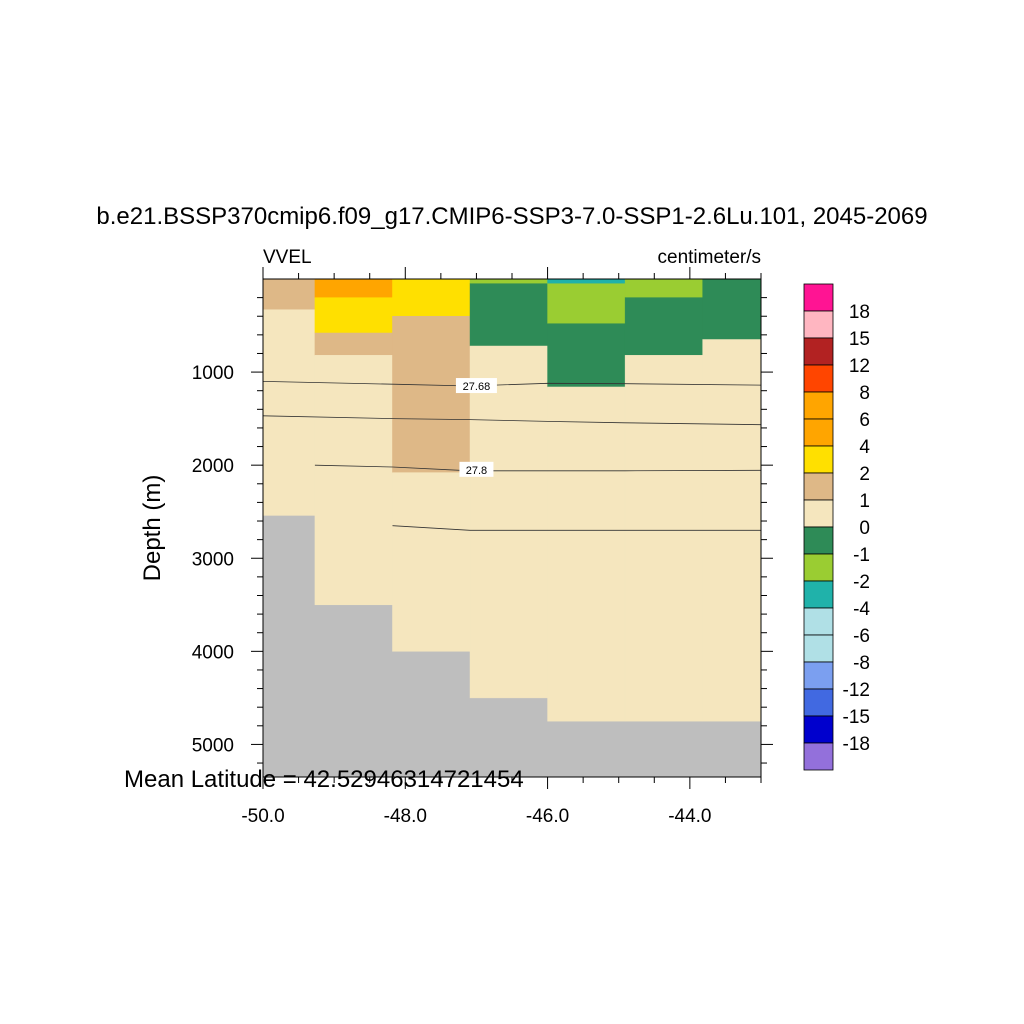 Image resolution: width=1024 pixels, height=1024 pixels. I want to click on contour-label: 27.8, so click(476, 471).